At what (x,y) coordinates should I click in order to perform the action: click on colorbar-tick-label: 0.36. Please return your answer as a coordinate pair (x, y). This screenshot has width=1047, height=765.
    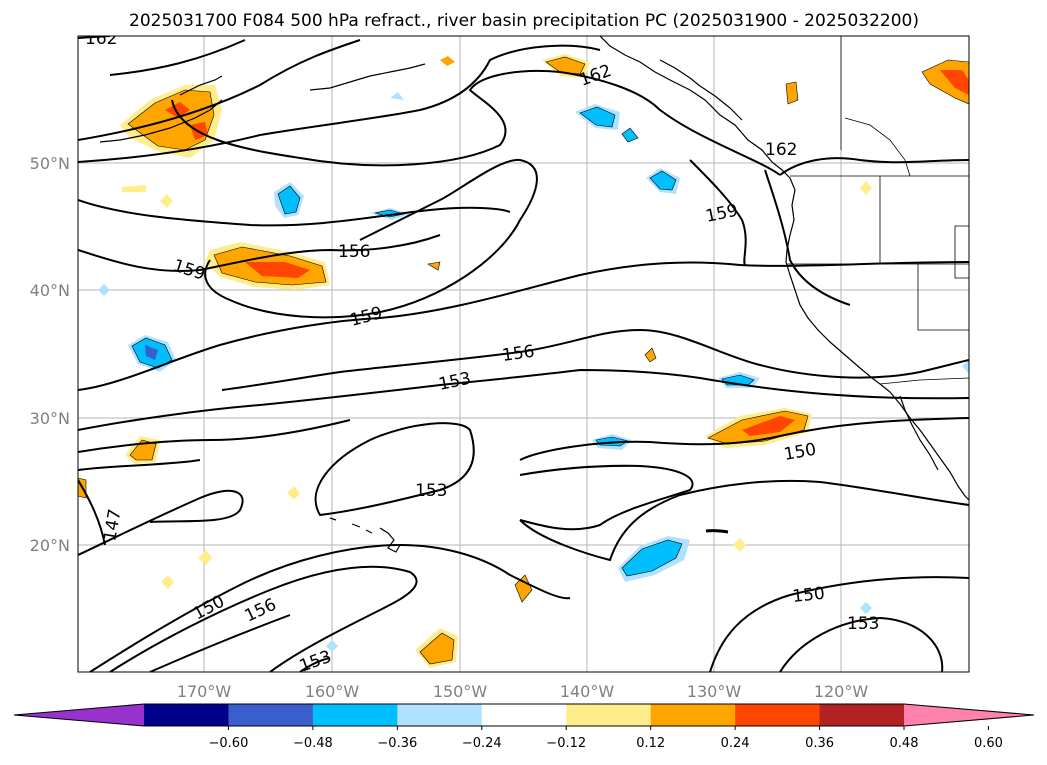
    Looking at the image, I should click on (819, 743).